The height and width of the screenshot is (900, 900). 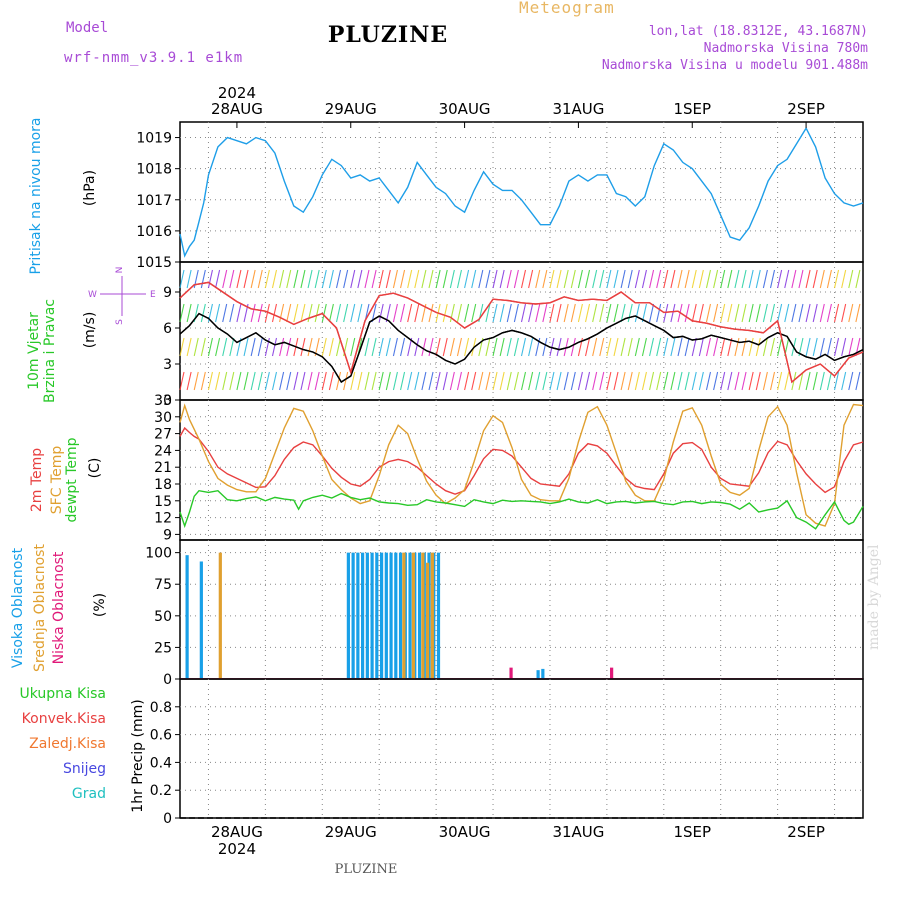 I want to click on wind-label: 10m Vjetar Brzina i Pravac, so click(x=42, y=351).